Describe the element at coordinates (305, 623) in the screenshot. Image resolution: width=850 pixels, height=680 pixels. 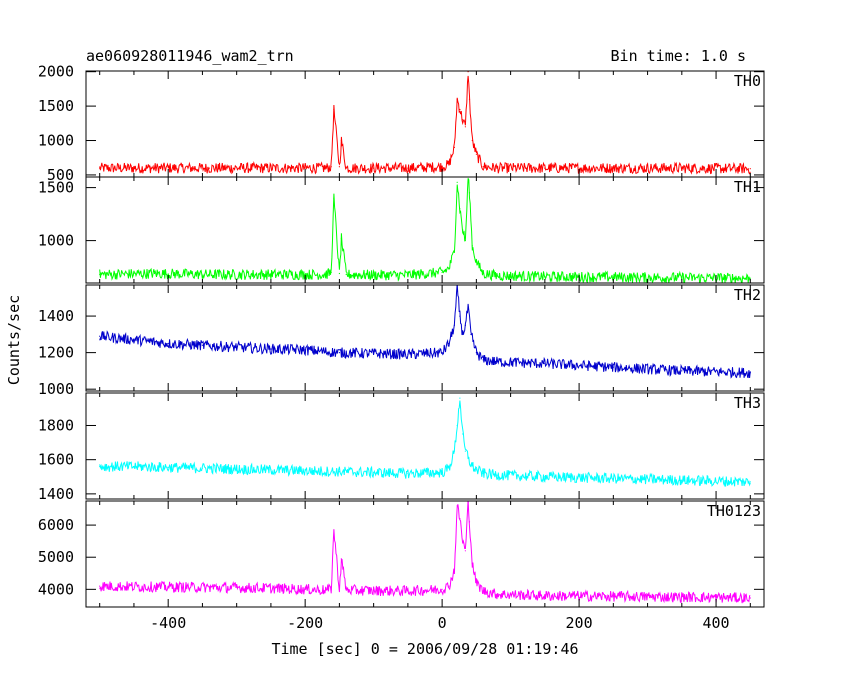
I see `x-tick-label: -200` at that location.